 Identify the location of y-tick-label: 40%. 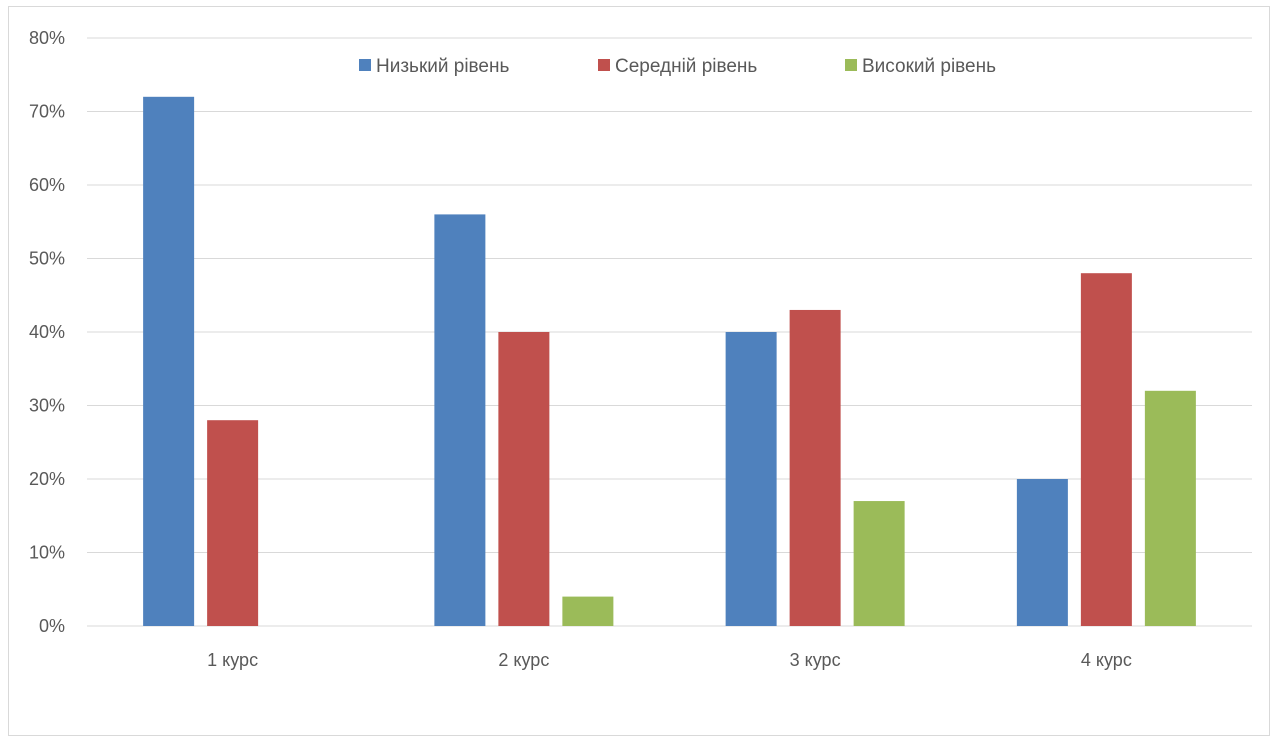
(47, 332).